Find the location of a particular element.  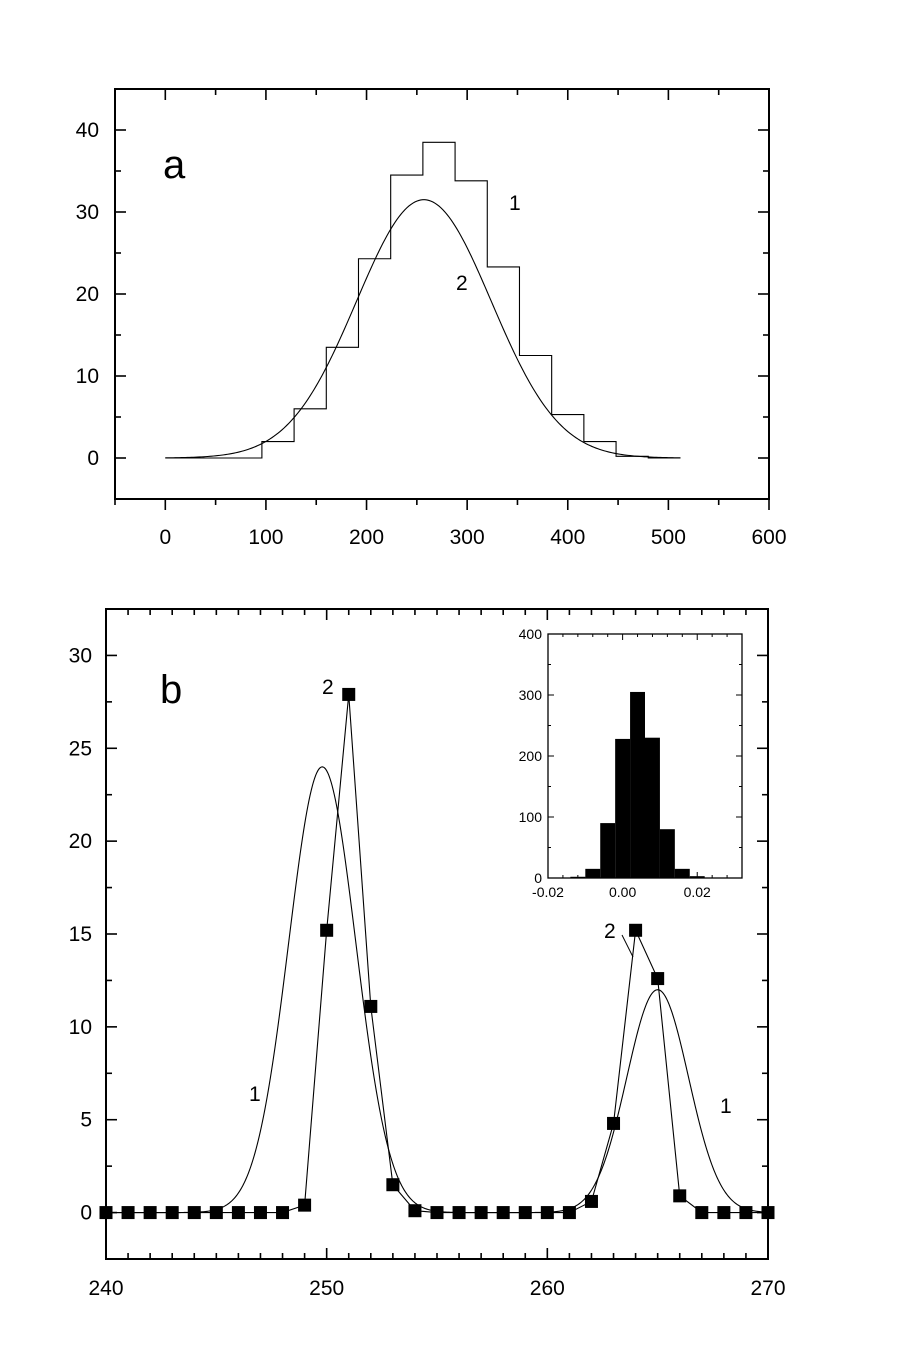

panel-a-label: a is located at coordinates (174, 165).